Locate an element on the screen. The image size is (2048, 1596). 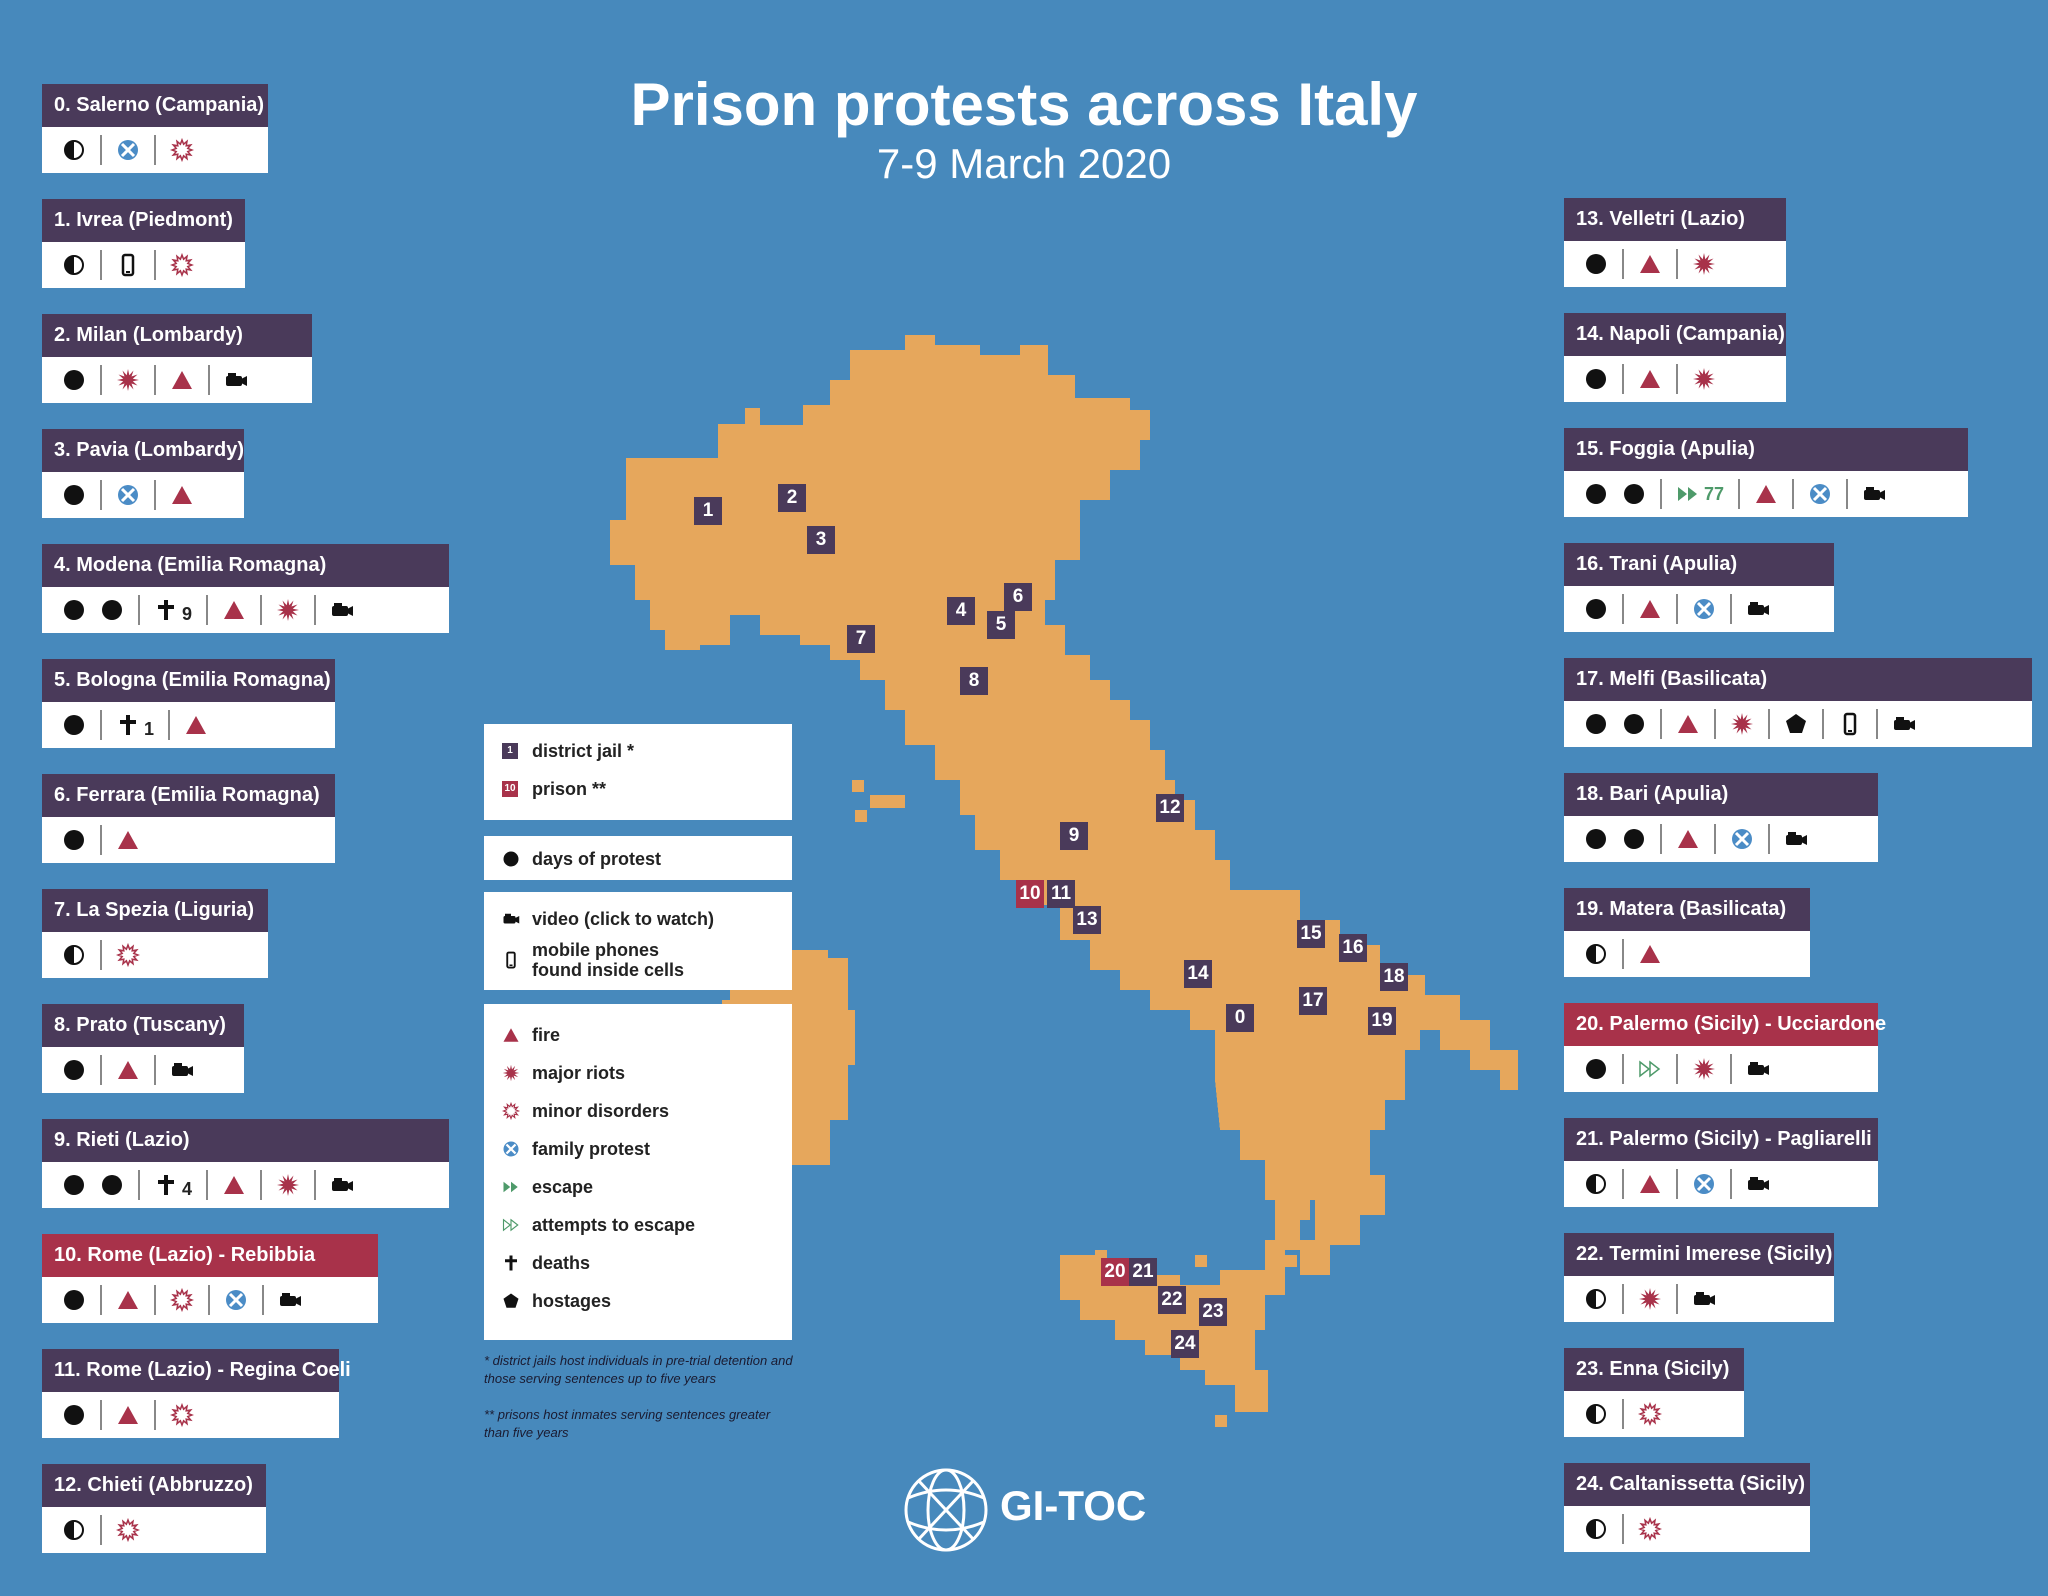
map-marker: 11 is located at coordinates (1061, 894).